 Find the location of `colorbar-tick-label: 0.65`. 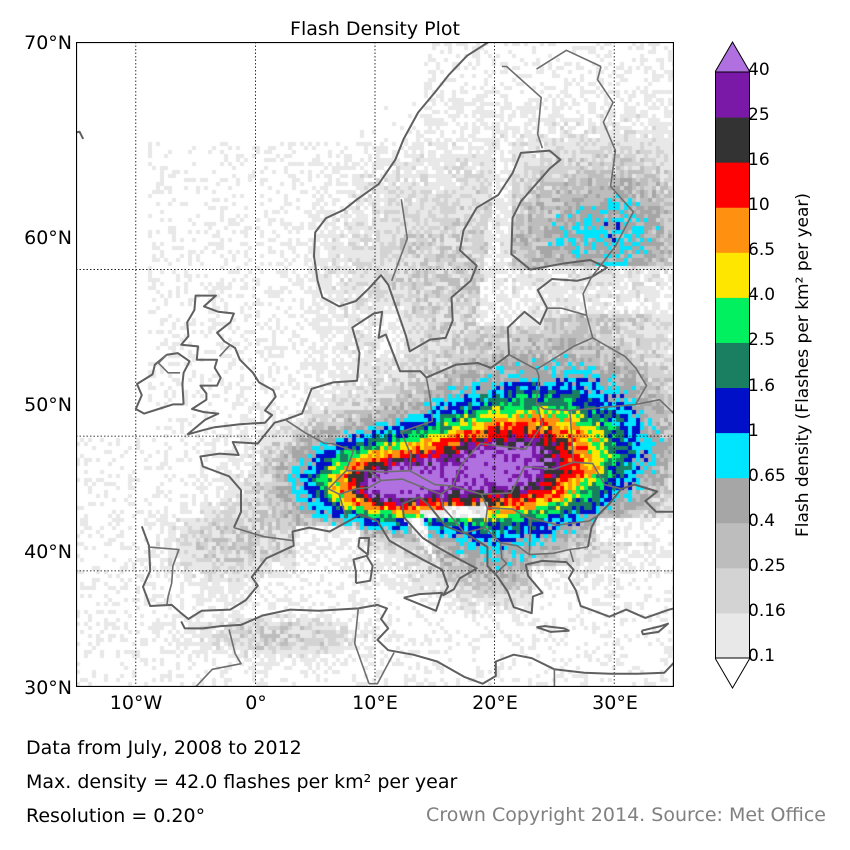

colorbar-tick-label: 0.65 is located at coordinates (767, 475).